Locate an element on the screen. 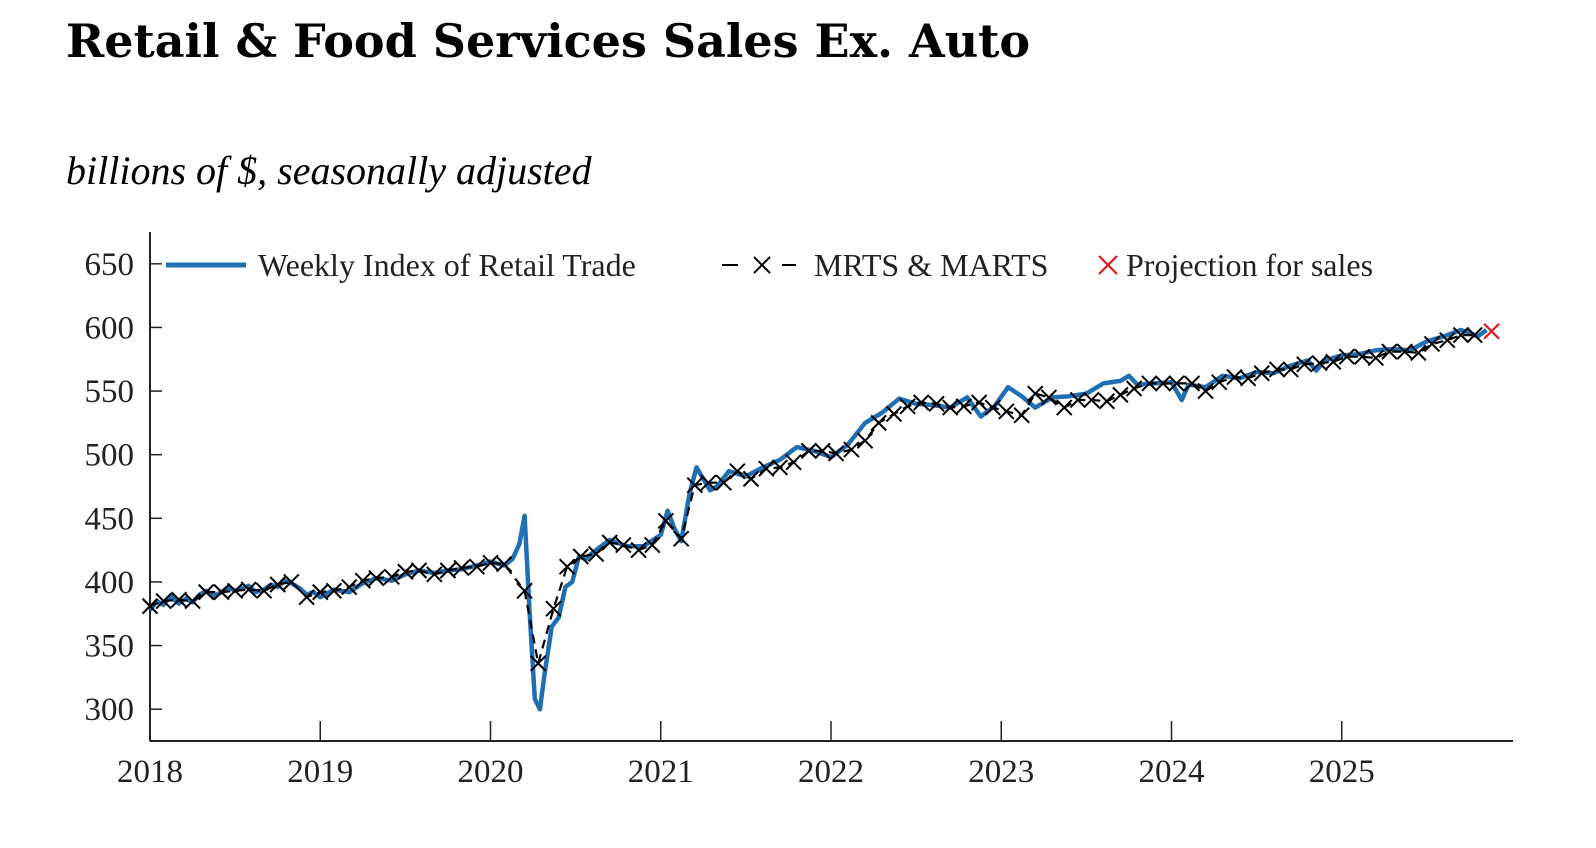 The image size is (1596, 848). y-tick-label: 400 is located at coordinates (110, 583).